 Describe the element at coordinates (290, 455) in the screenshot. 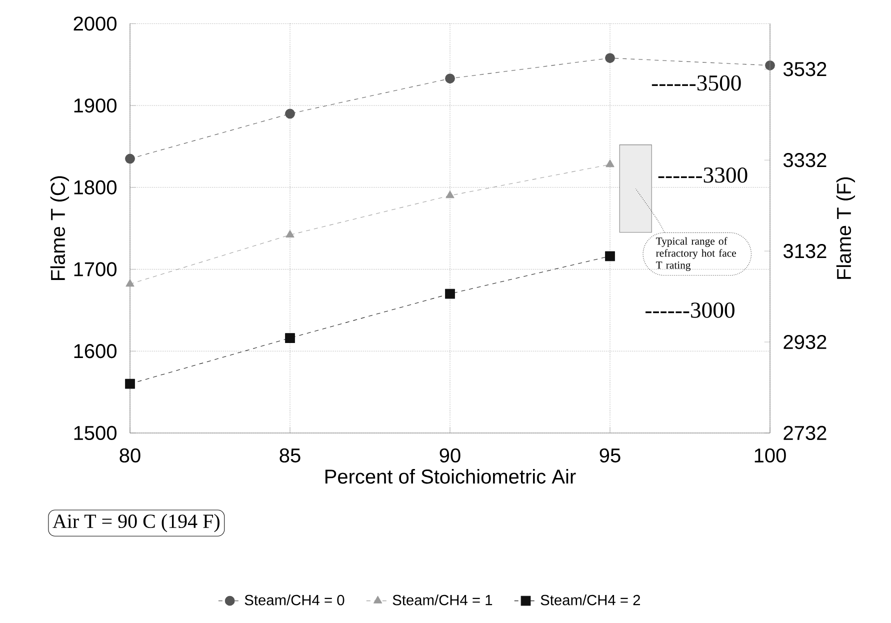

I see `x-tick-label: 85` at that location.